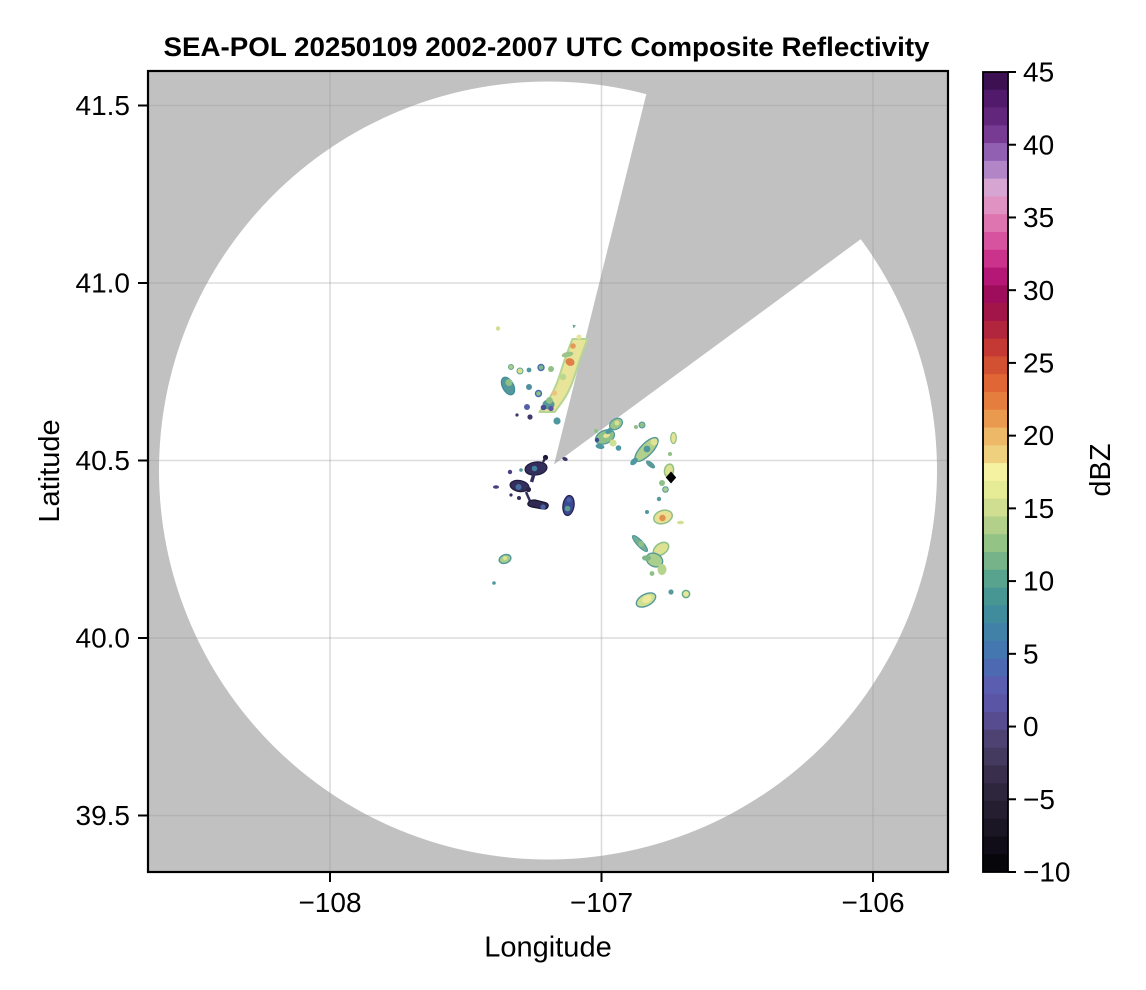 This screenshot has width=1146, height=990. Describe the element at coordinates (1031, 653) in the screenshot. I see `svg-text: 5` at that location.